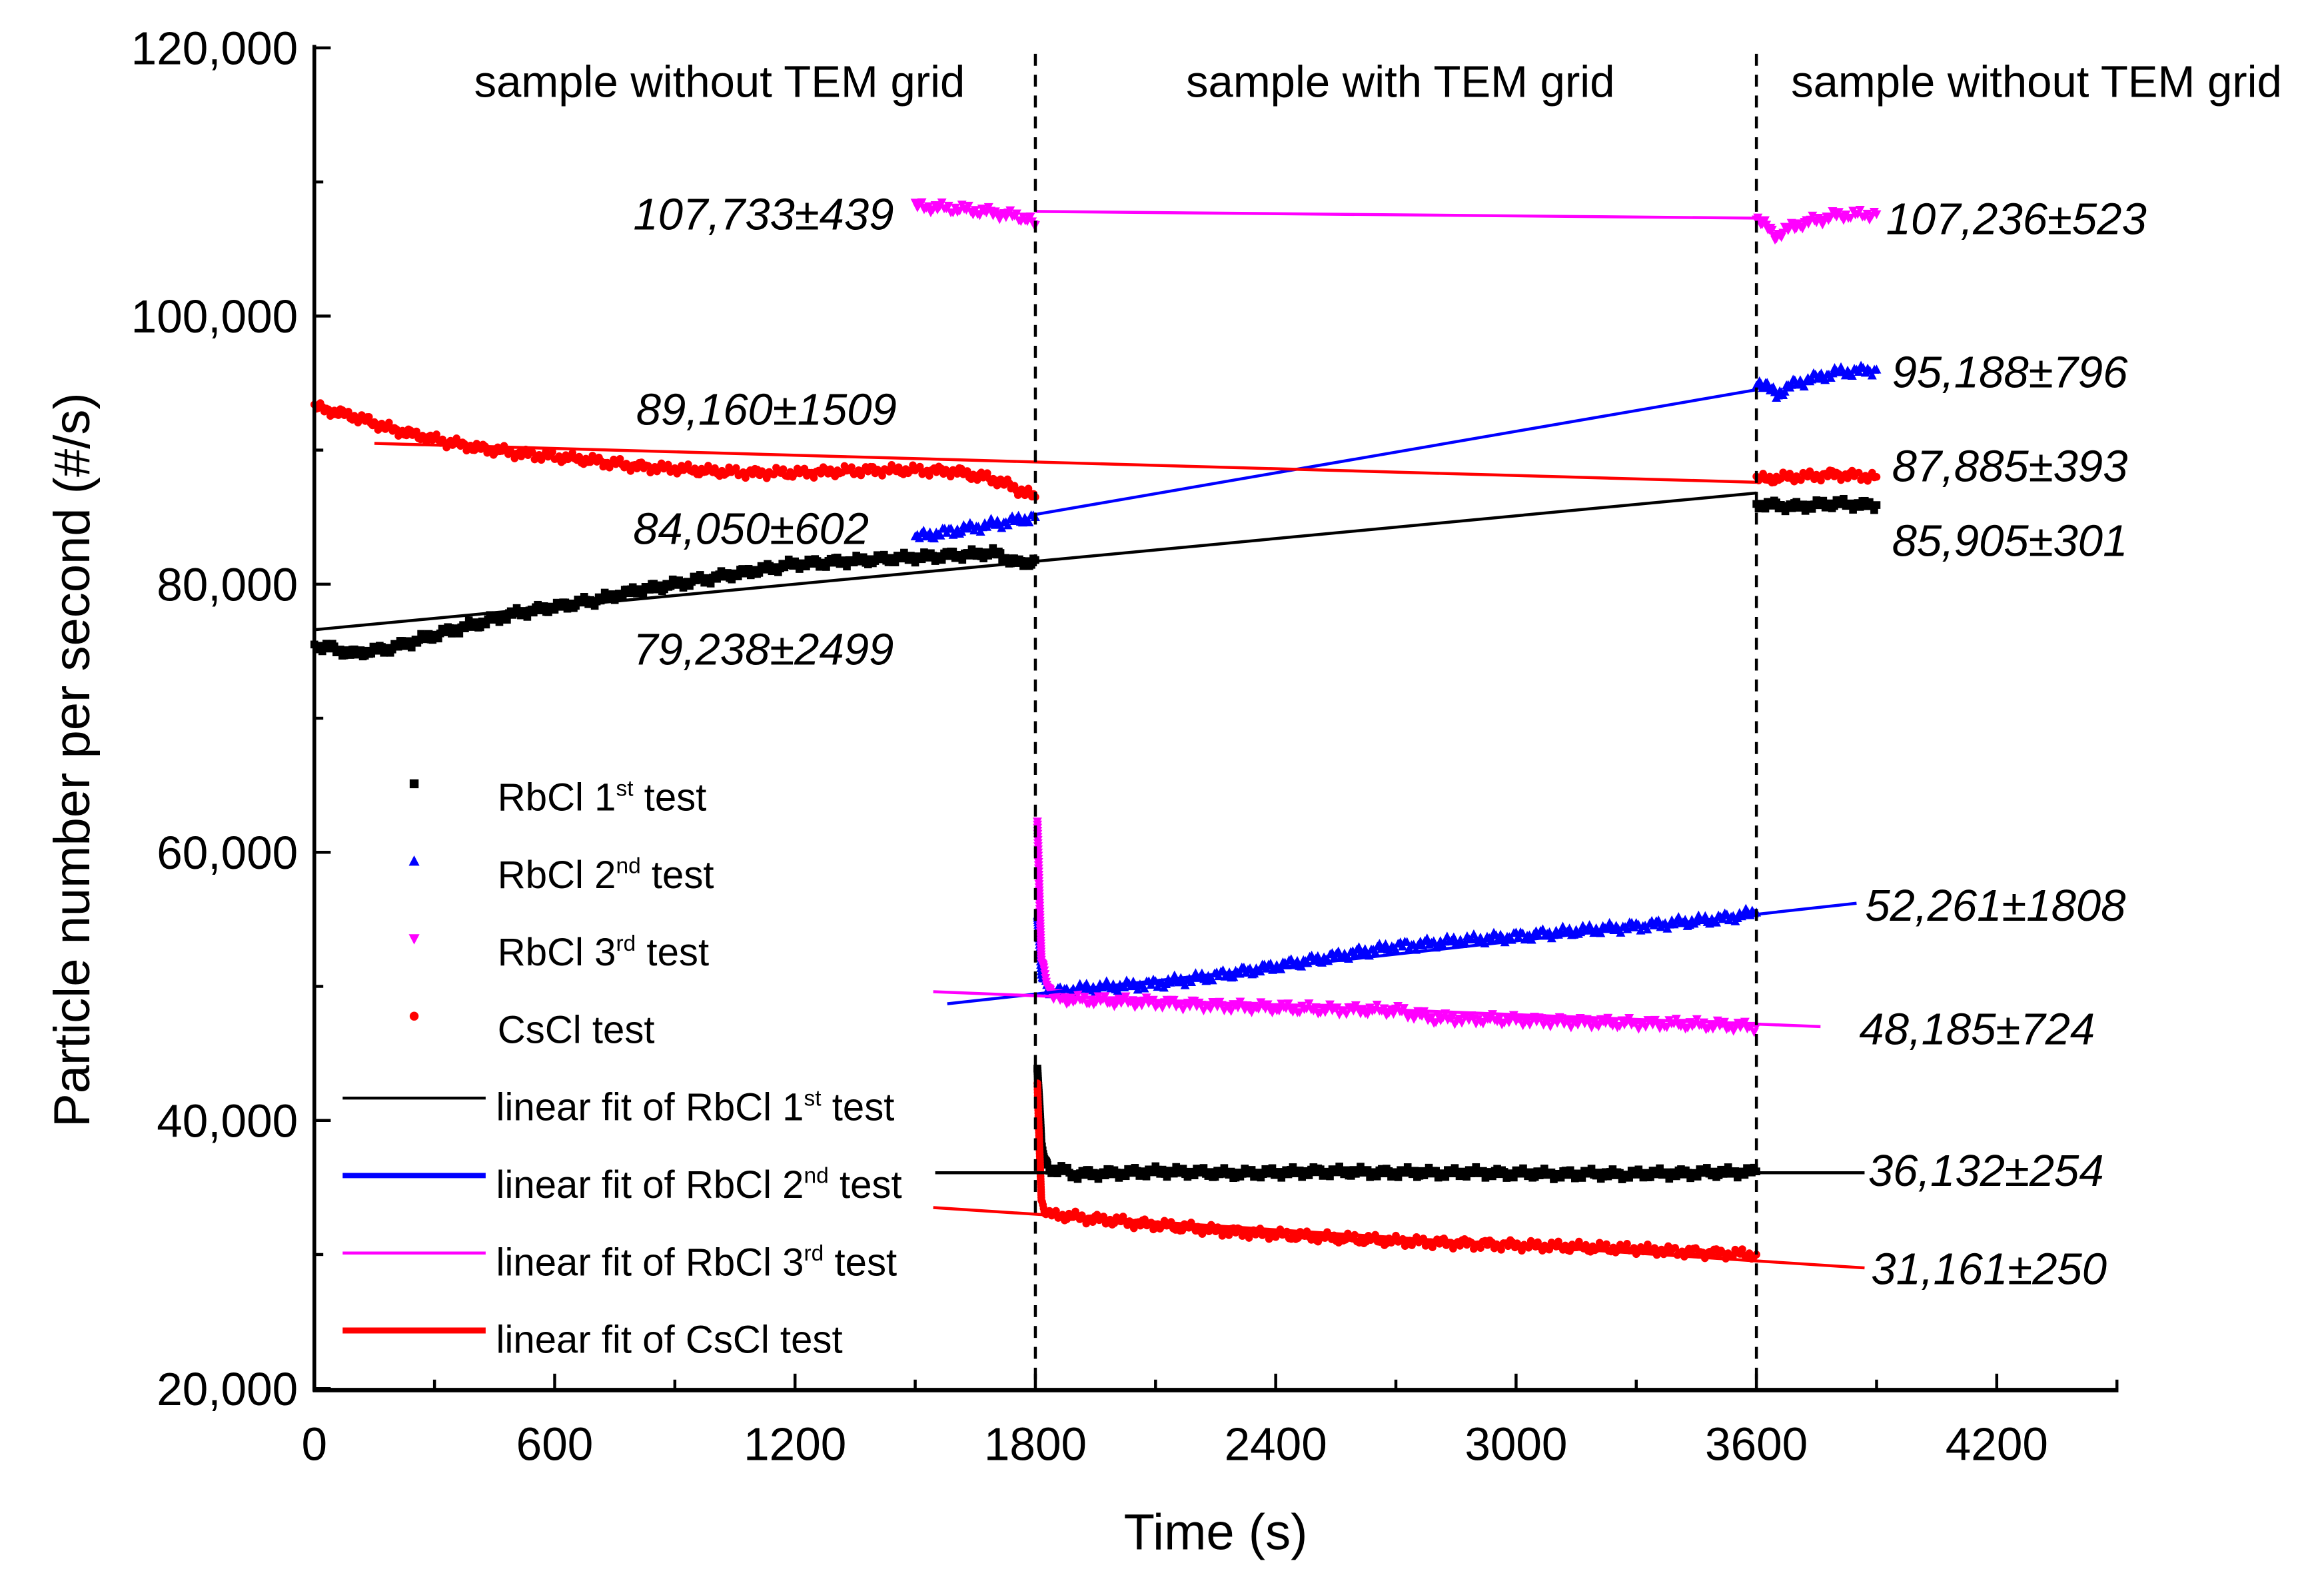 This screenshot has height=1575, width=2324. I want to click on y-tick-label: 40,000, so click(227, 1121).